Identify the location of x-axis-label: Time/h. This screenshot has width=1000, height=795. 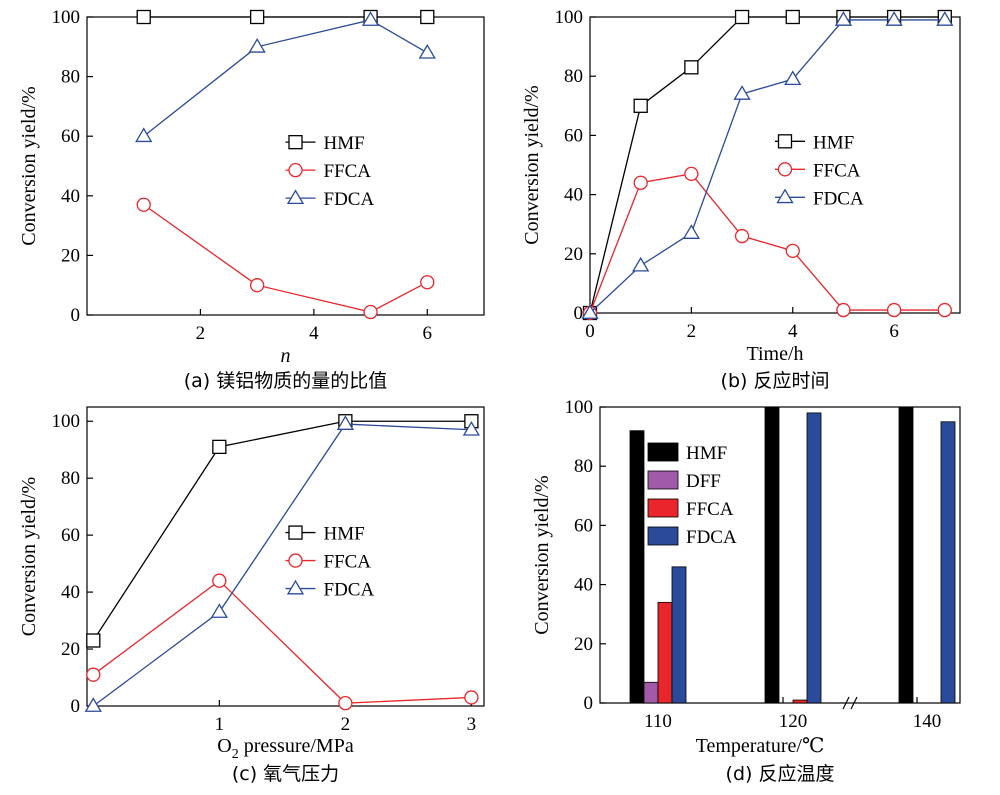
(774, 354).